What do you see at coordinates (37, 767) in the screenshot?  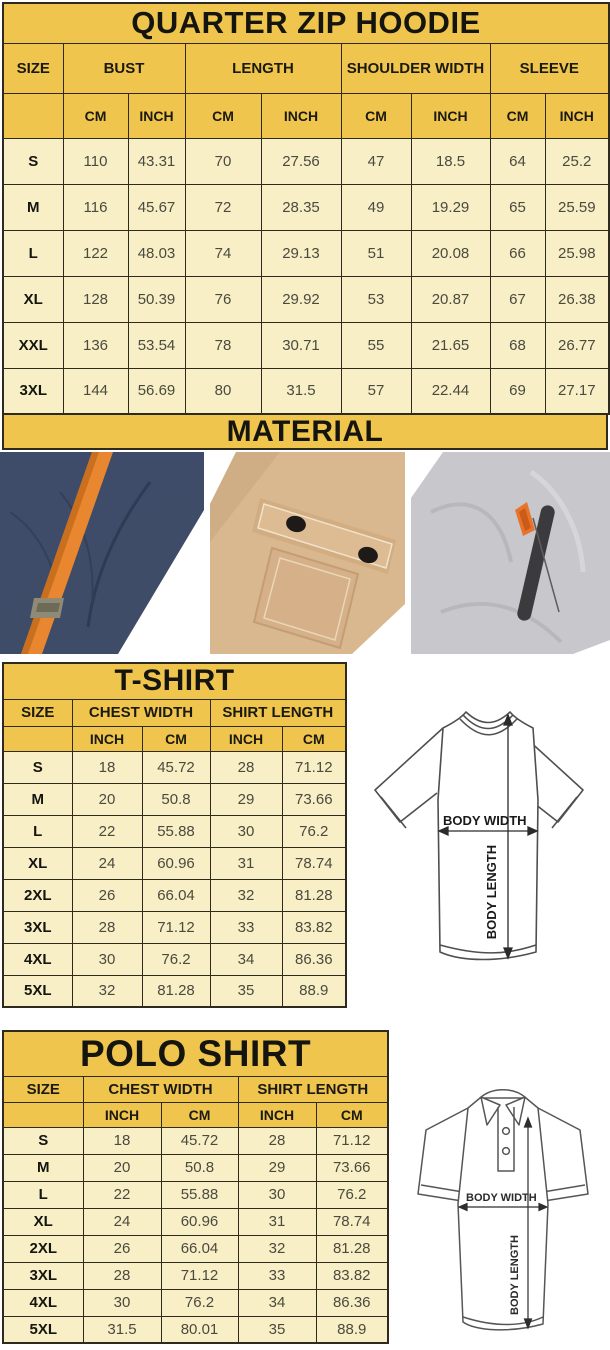 I see `size-cell: S` at bounding box center [37, 767].